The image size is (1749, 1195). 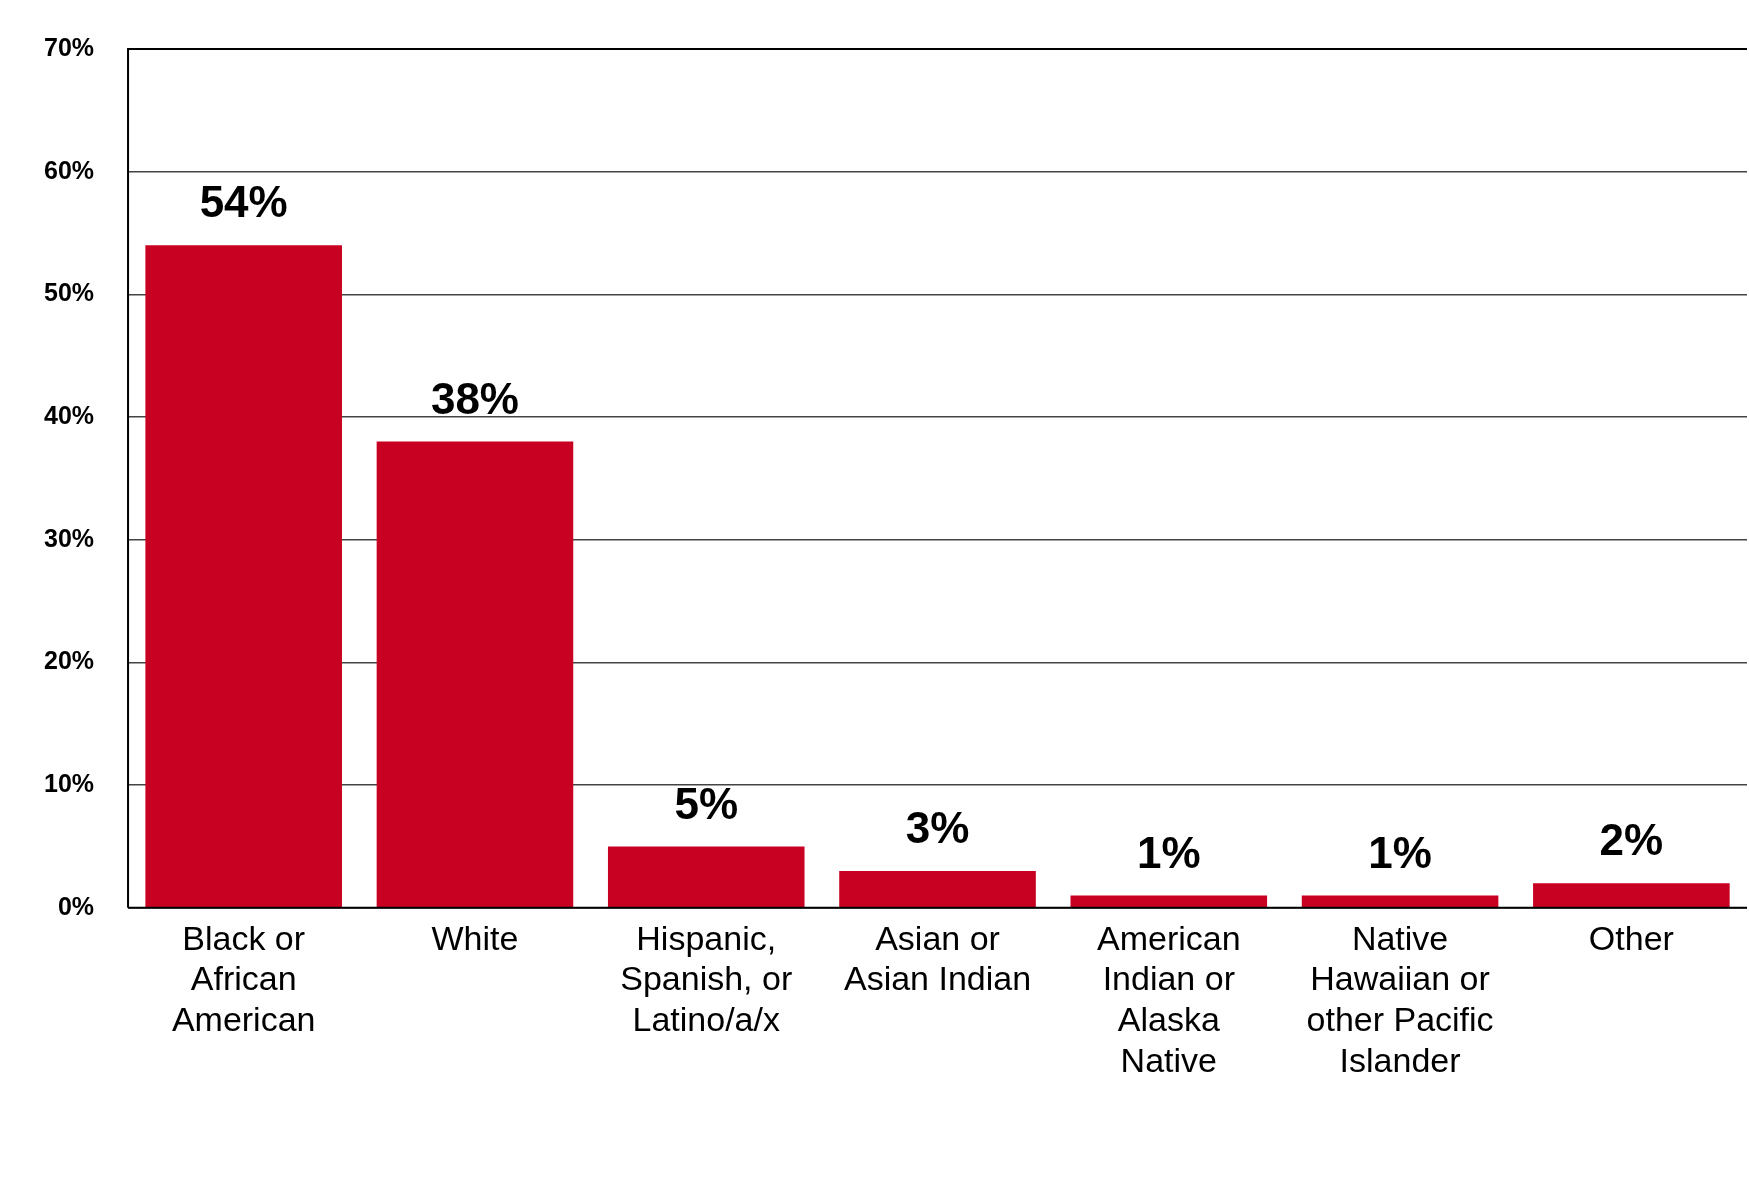 What do you see at coordinates (69, 292) in the screenshot?
I see `y-tick-label: 50%` at bounding box center [69, 292].